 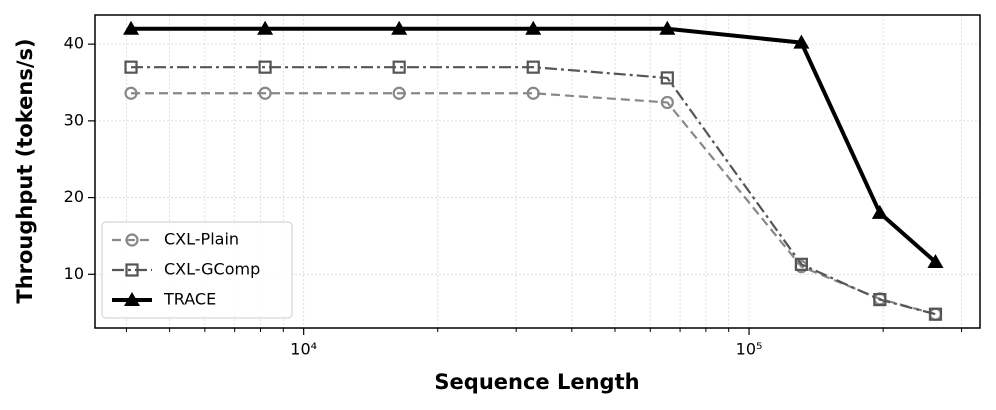 I want to click on y-tick-label: 30, so click(x=74, y=119).